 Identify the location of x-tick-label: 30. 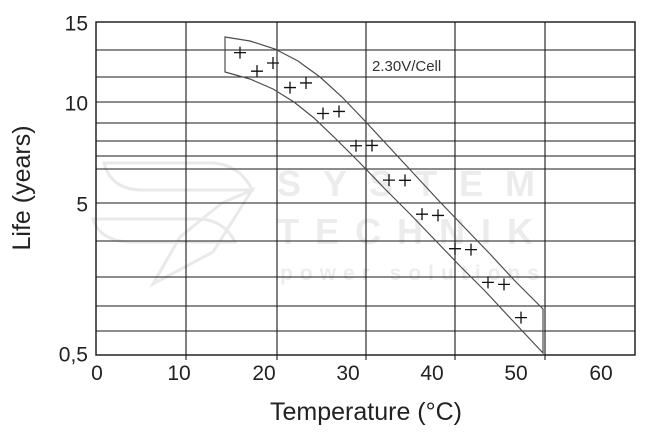
(347, 373).